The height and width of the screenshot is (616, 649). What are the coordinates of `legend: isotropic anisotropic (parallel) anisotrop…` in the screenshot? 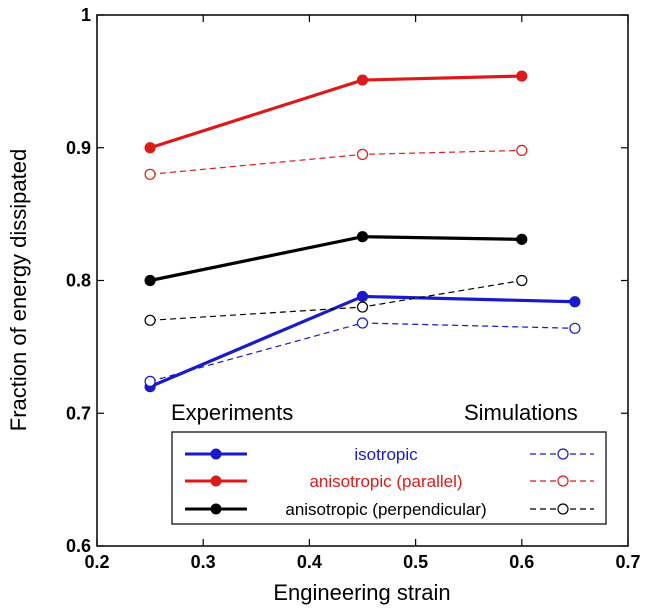 It's located at (389, 478).